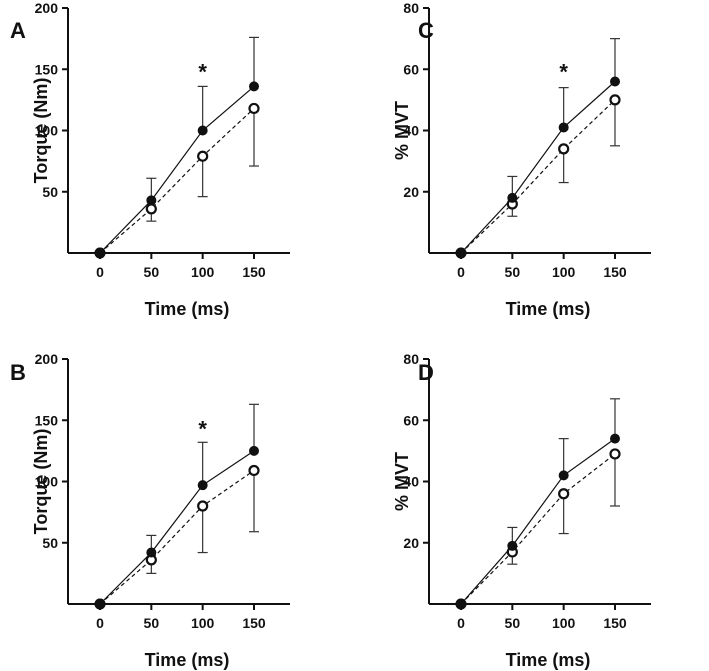 Image resolution: width=709 pixels, height=671 pixels. Describe the element at coordinates (18, 372) in the screenshot. I see `panel-label: B` at that location.